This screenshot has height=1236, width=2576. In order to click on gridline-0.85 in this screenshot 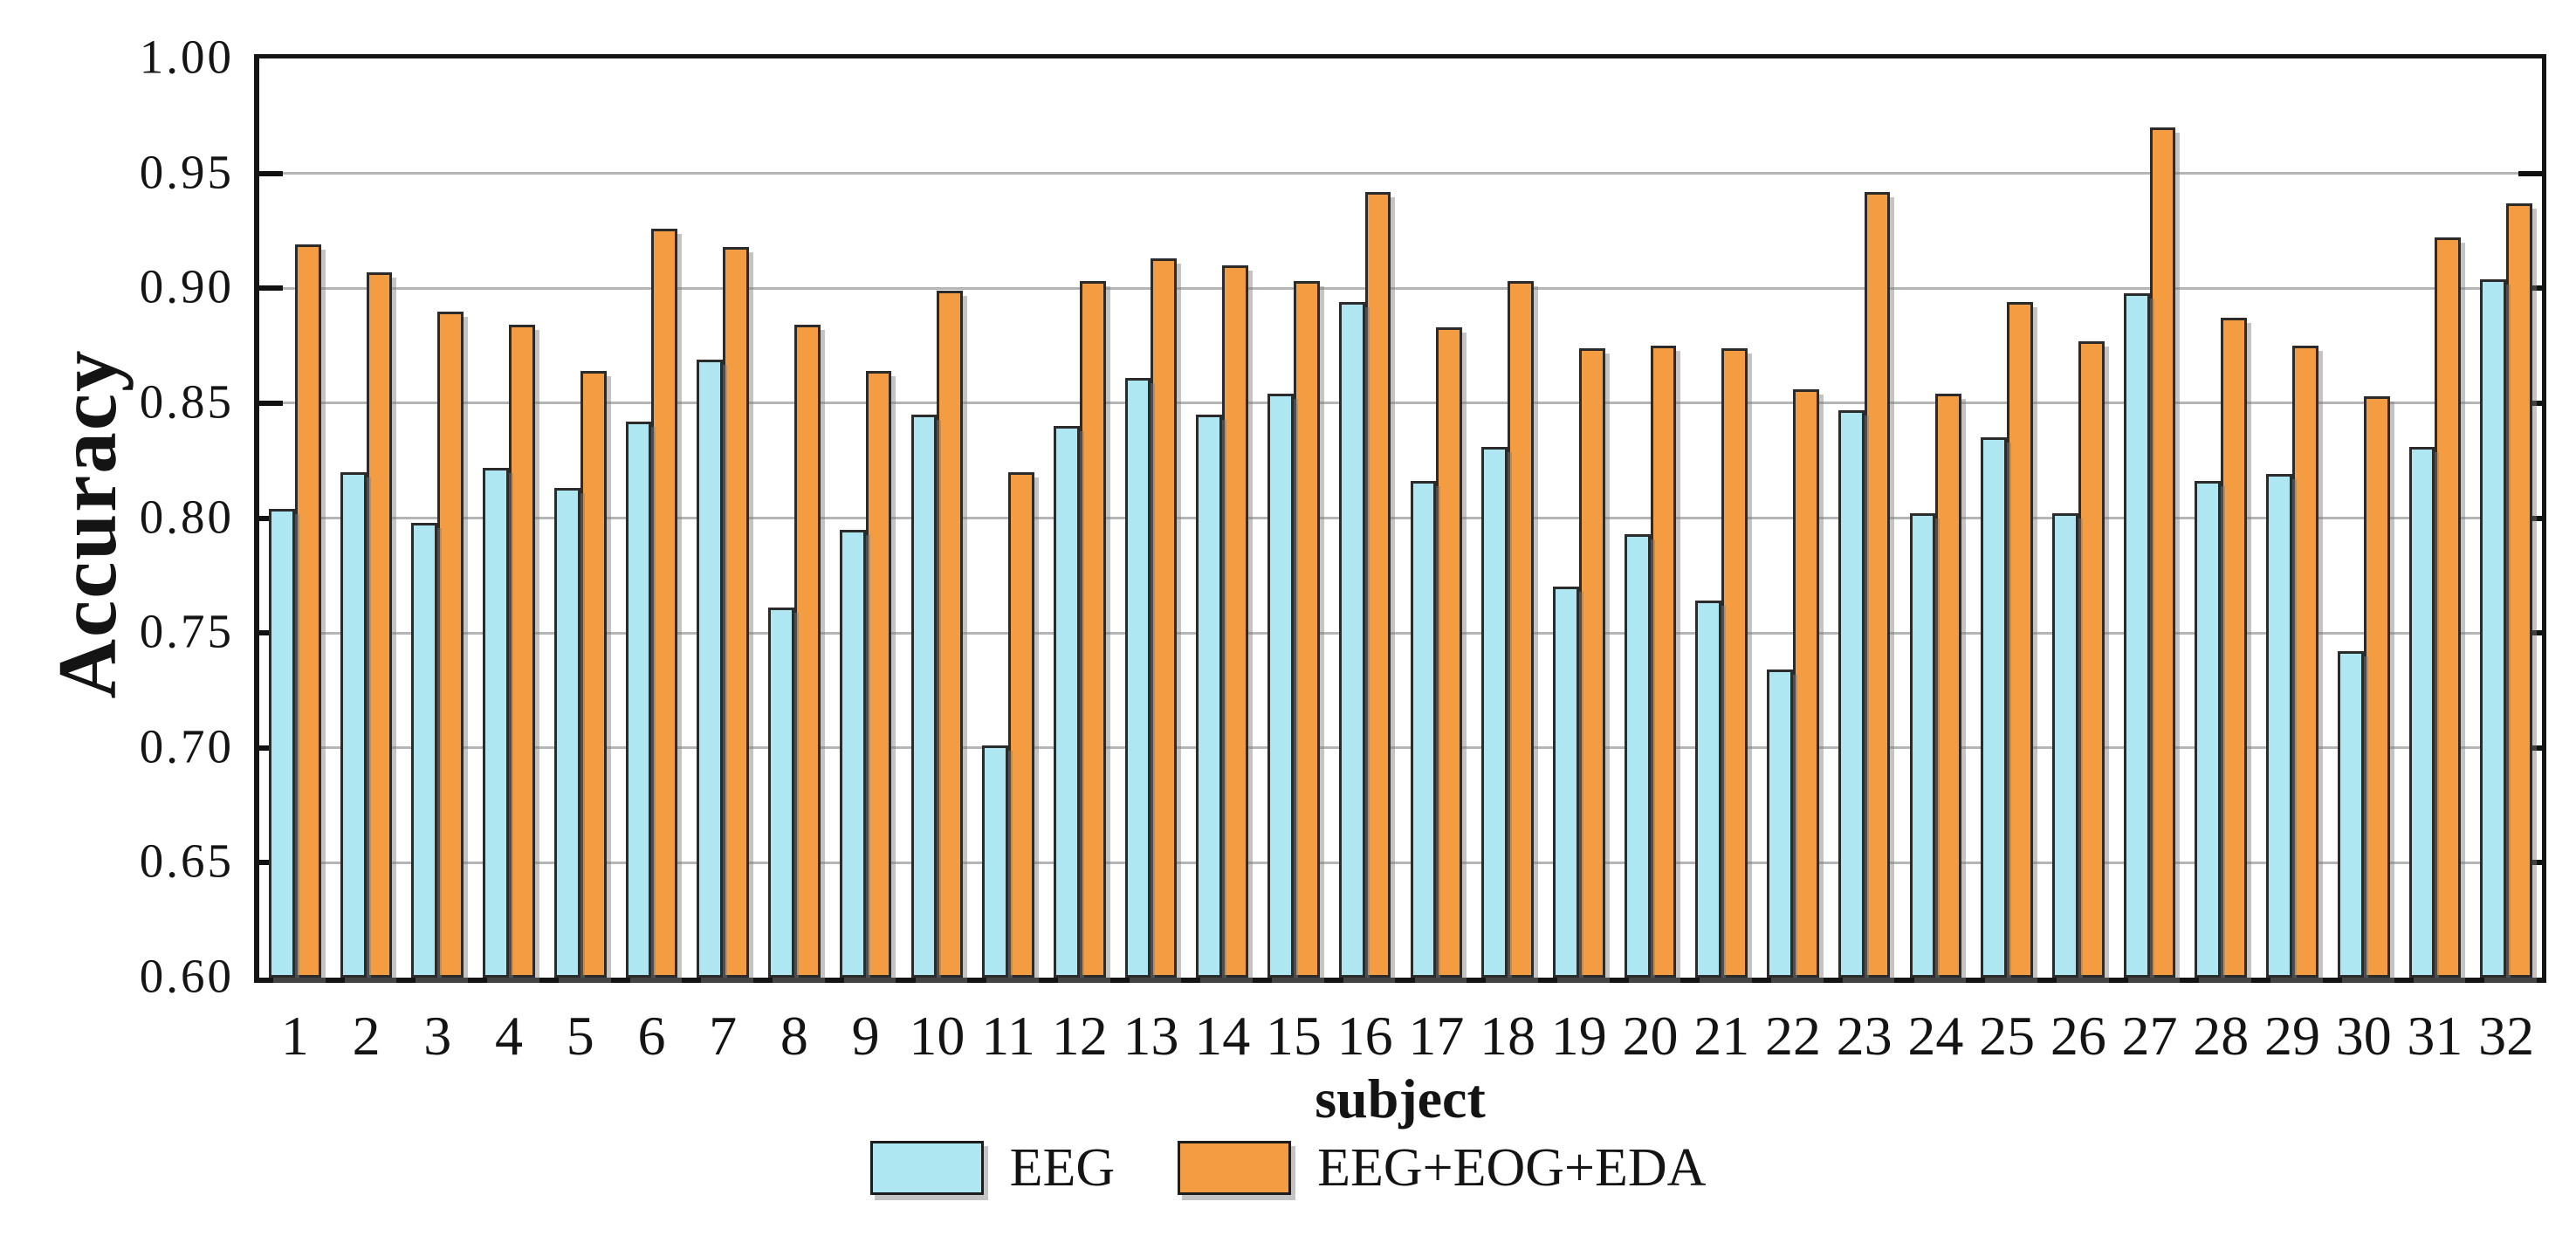, I will do `click(1400, 403)`.